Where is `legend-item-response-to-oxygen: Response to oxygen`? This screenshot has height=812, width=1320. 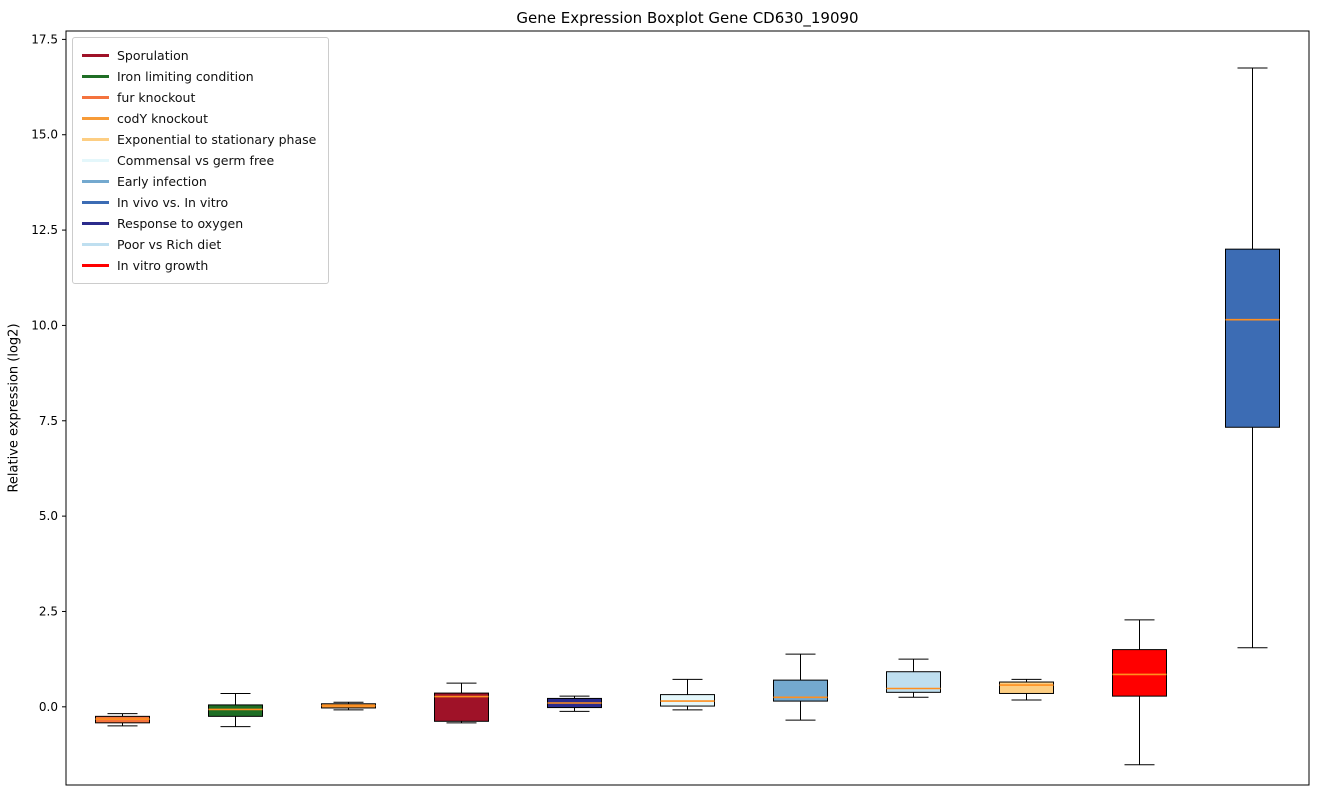 legend-item-response-to-oxygen: Response to oxygen is located at coordinates (199, 223).